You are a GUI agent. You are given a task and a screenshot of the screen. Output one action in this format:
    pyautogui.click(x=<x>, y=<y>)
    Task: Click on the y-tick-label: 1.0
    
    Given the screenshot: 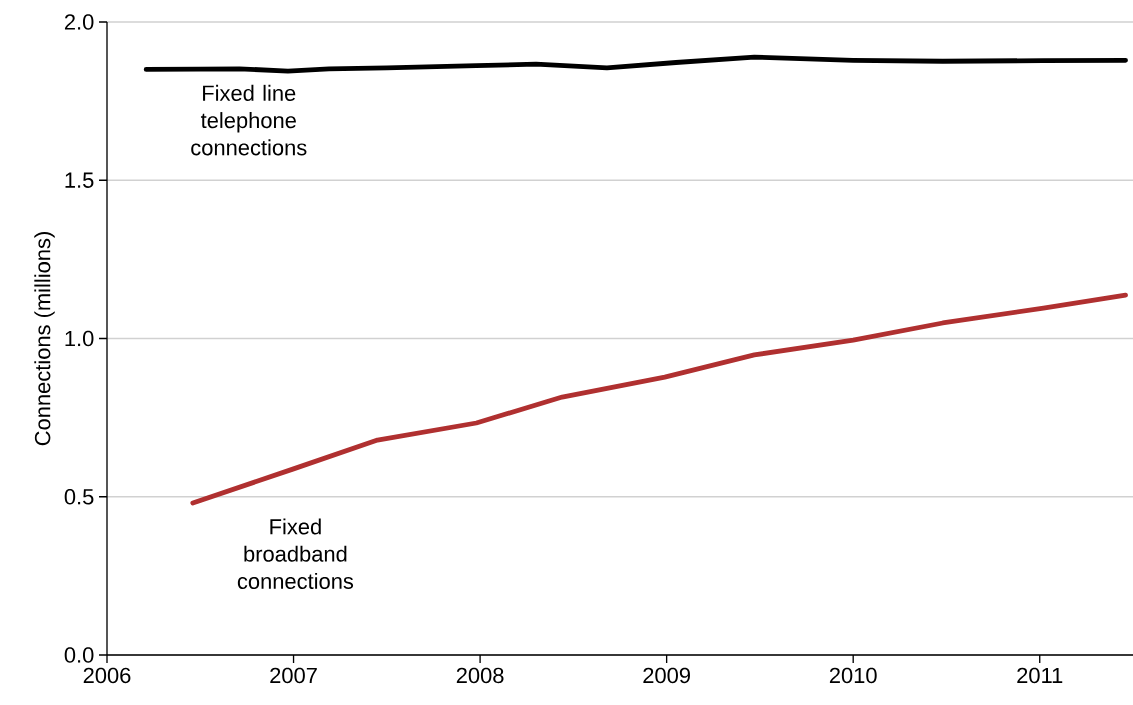 What is the action you would take?
    pyautogui.click(x=79, y=338)
    